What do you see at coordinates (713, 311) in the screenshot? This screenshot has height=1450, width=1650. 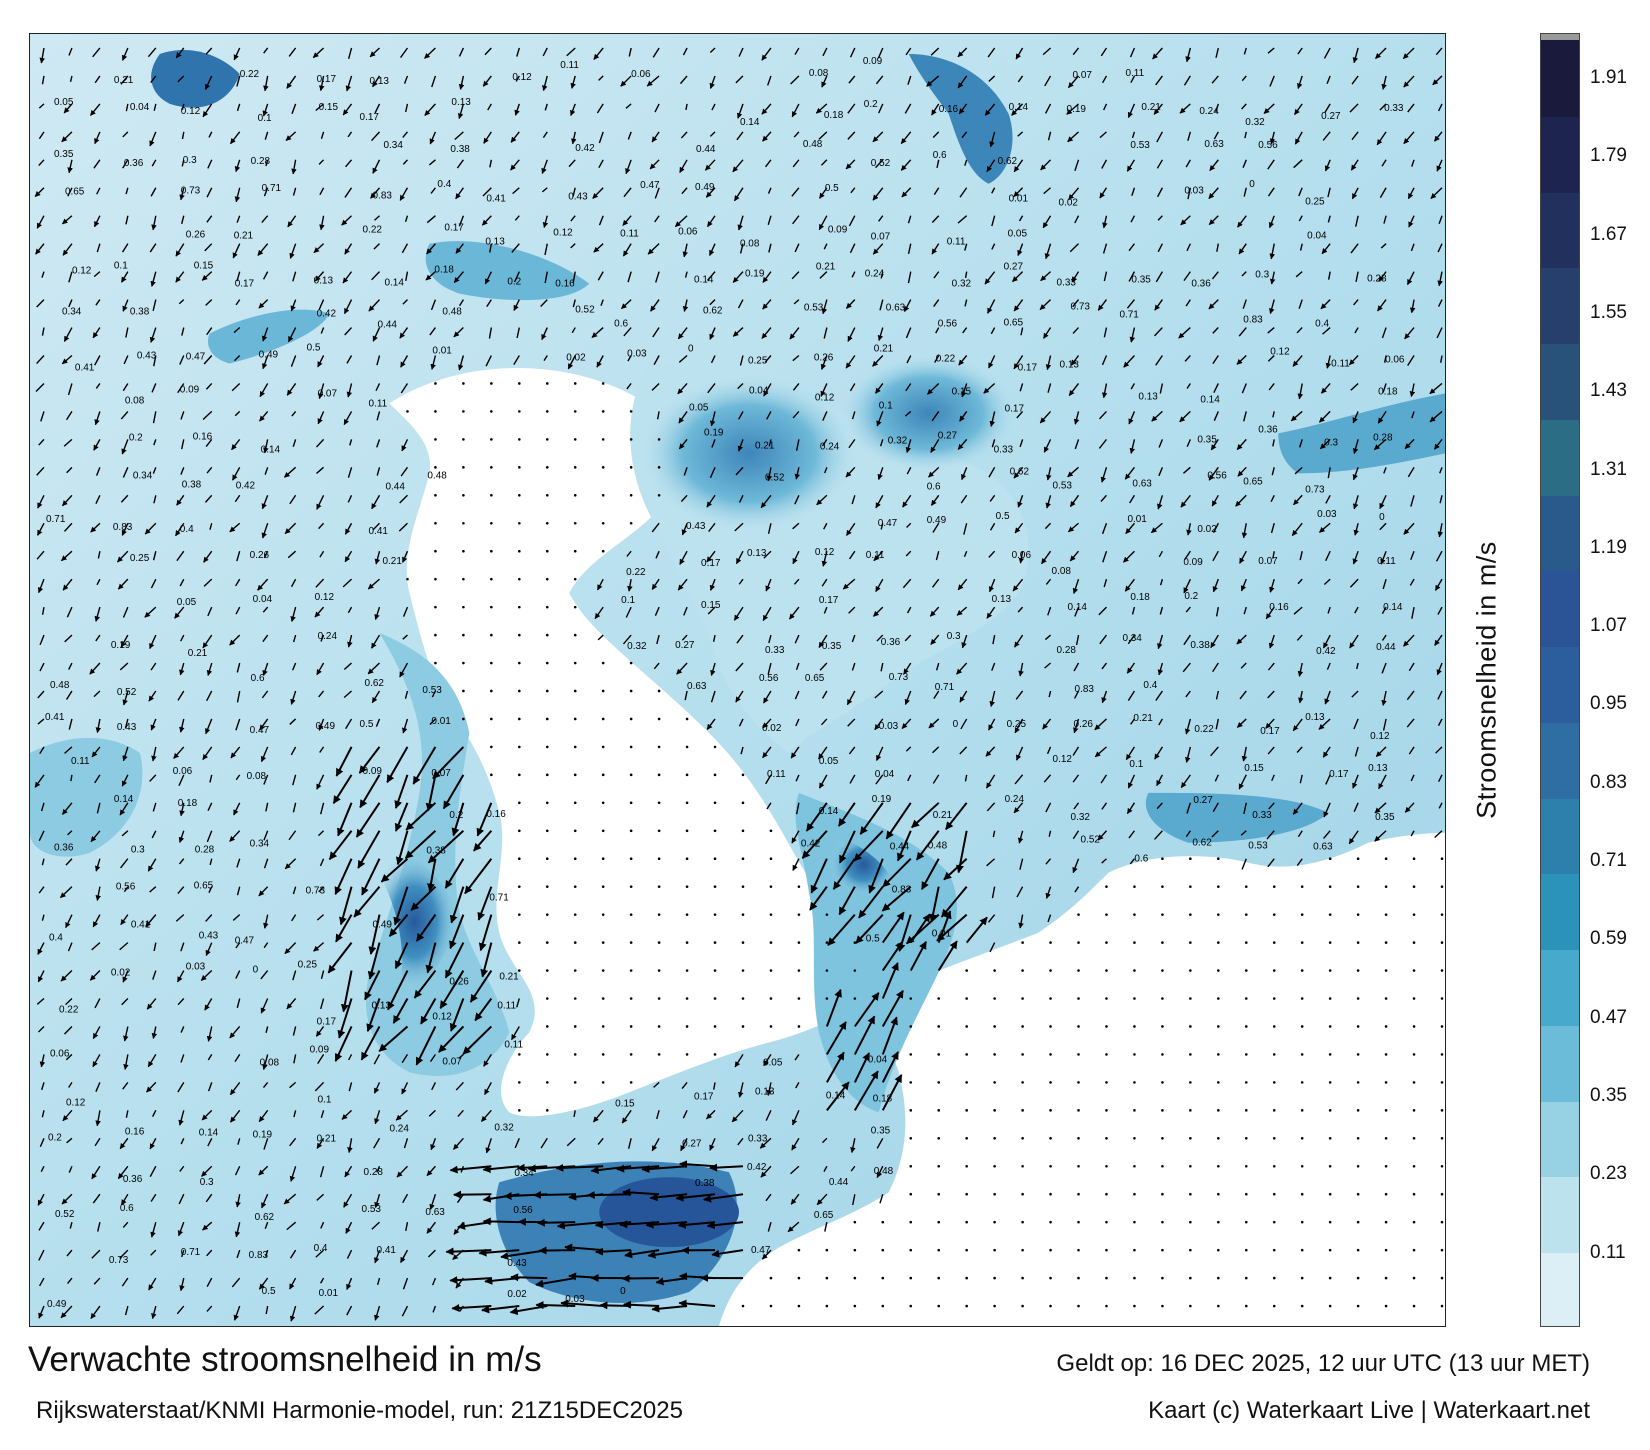 I see `speed-value-label: 0.62` at bounding box center [713, 311].